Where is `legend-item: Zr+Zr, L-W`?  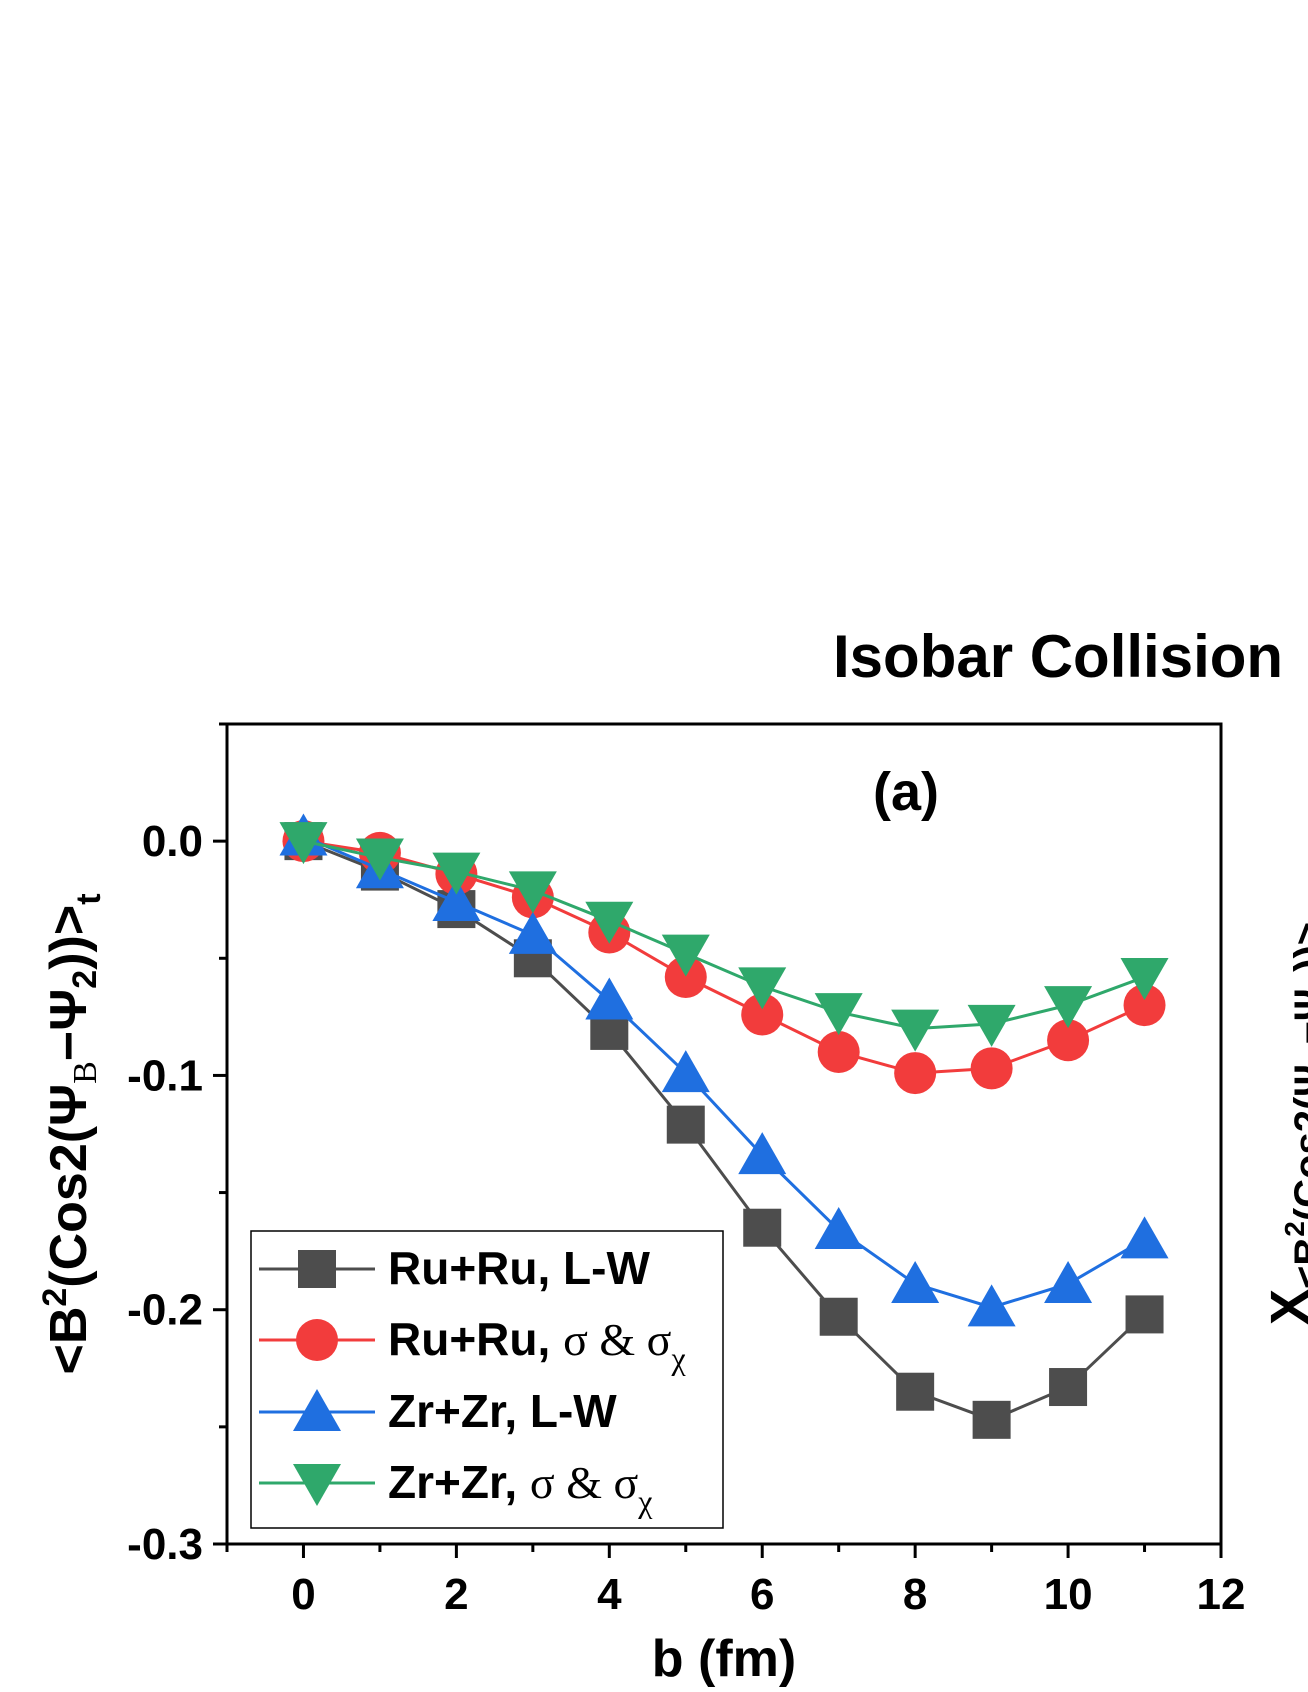
legend-item: Zr+Zr, L-W is located at coordinates (438, 1411).